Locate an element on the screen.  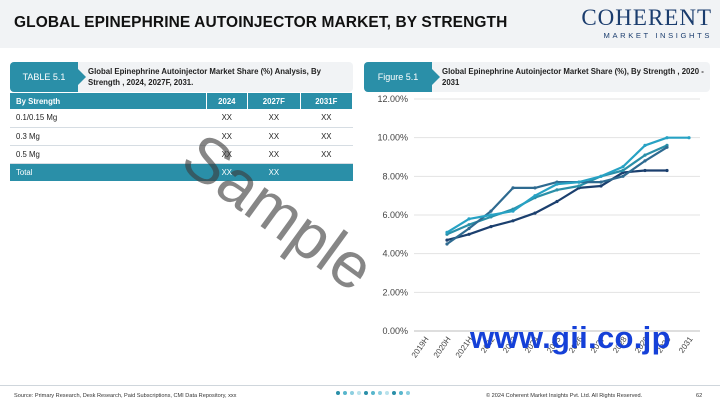
title-band is located at coordinates (360, 24).